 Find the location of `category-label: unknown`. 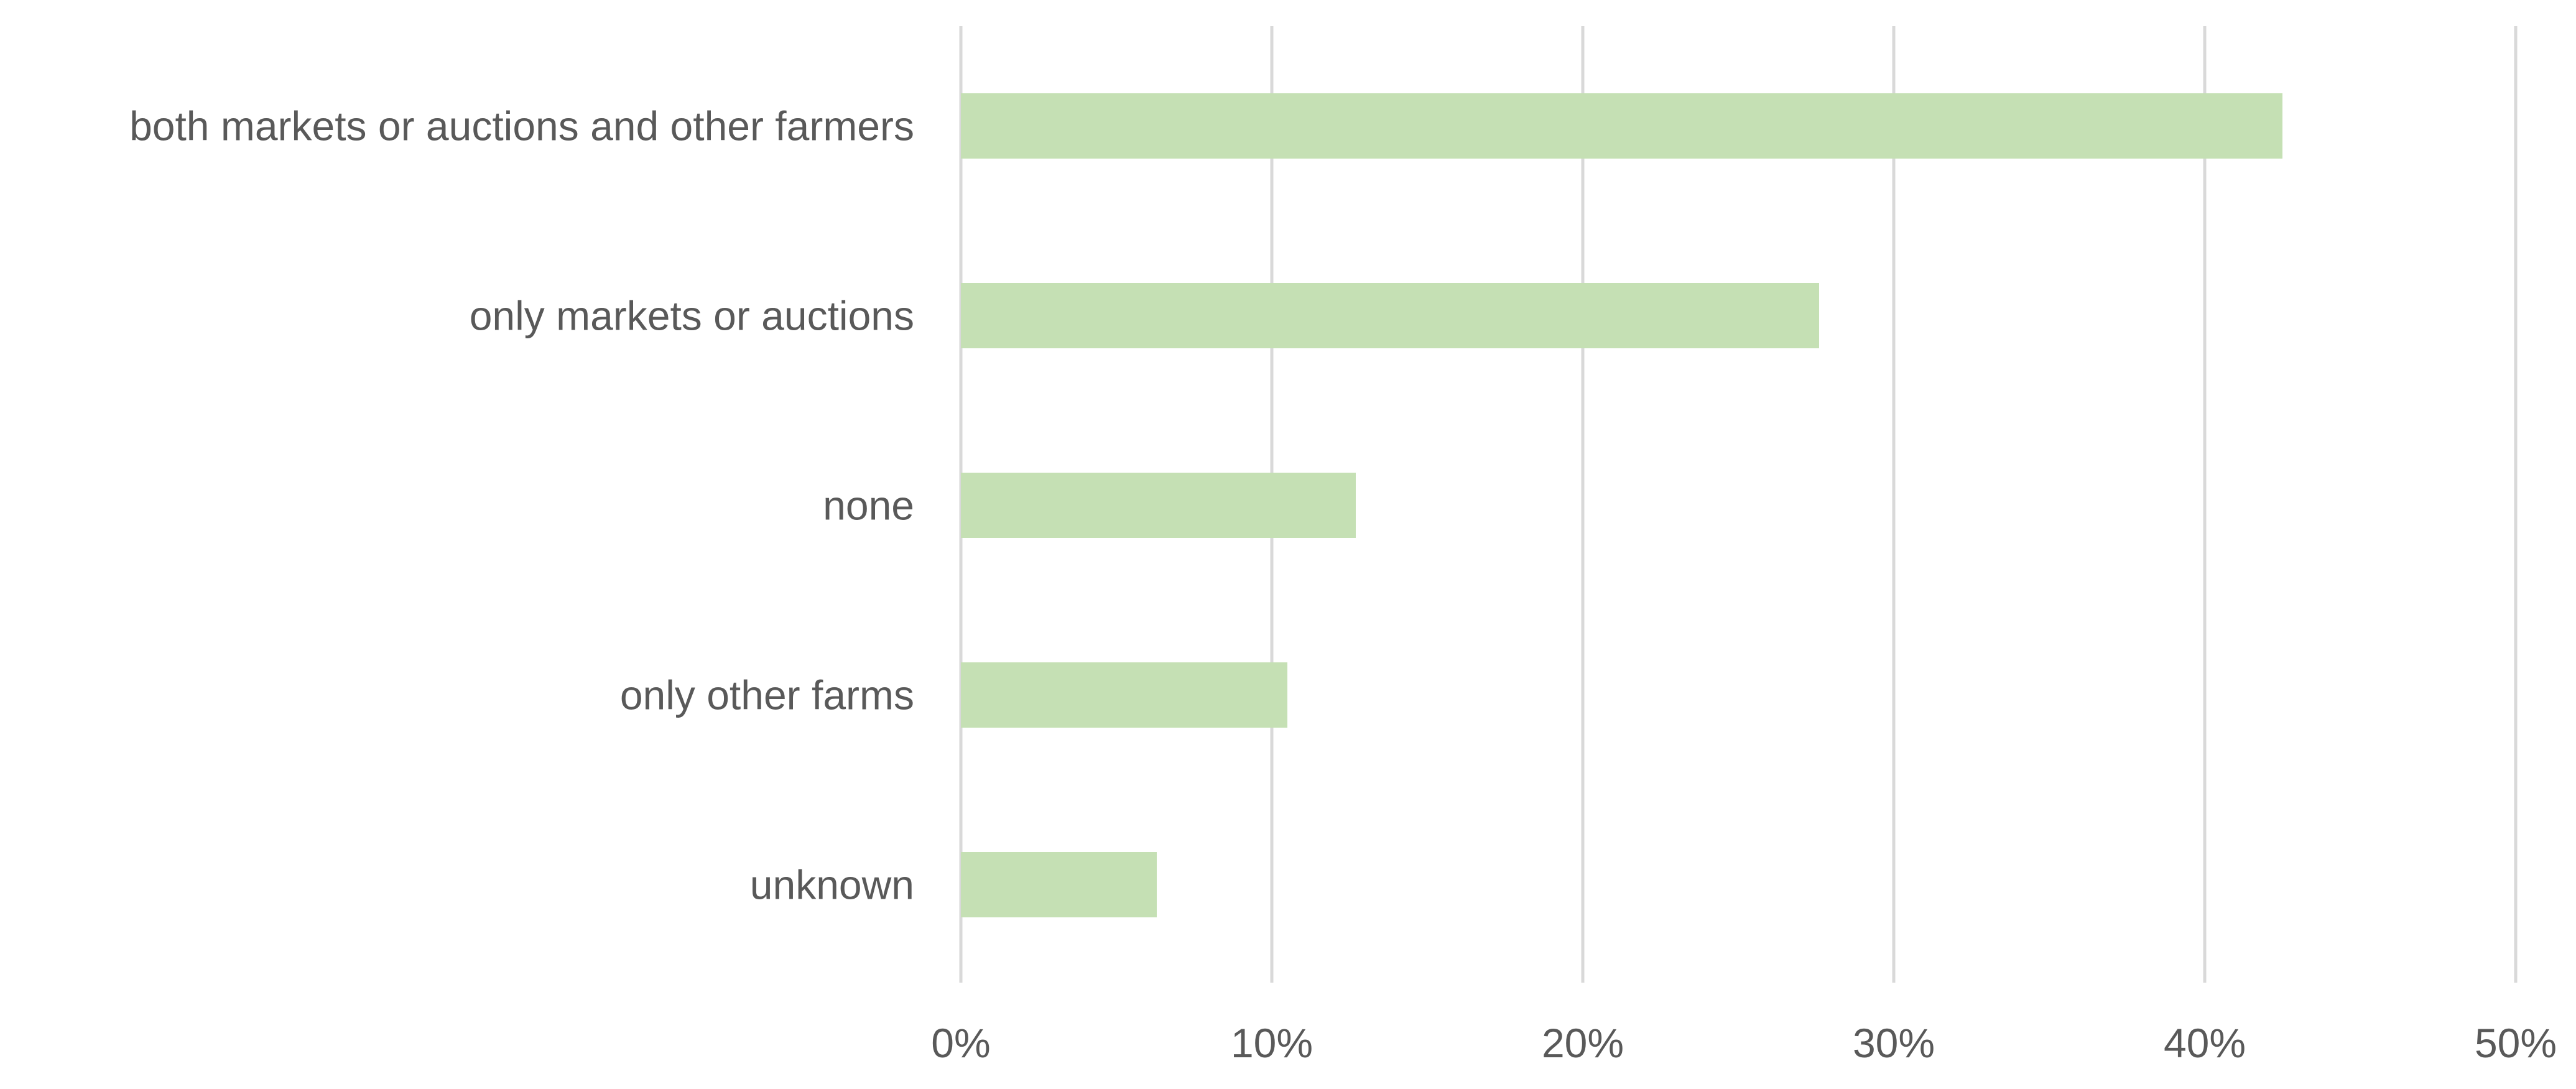

category-label: unknown is located at coordinates (832, 885).